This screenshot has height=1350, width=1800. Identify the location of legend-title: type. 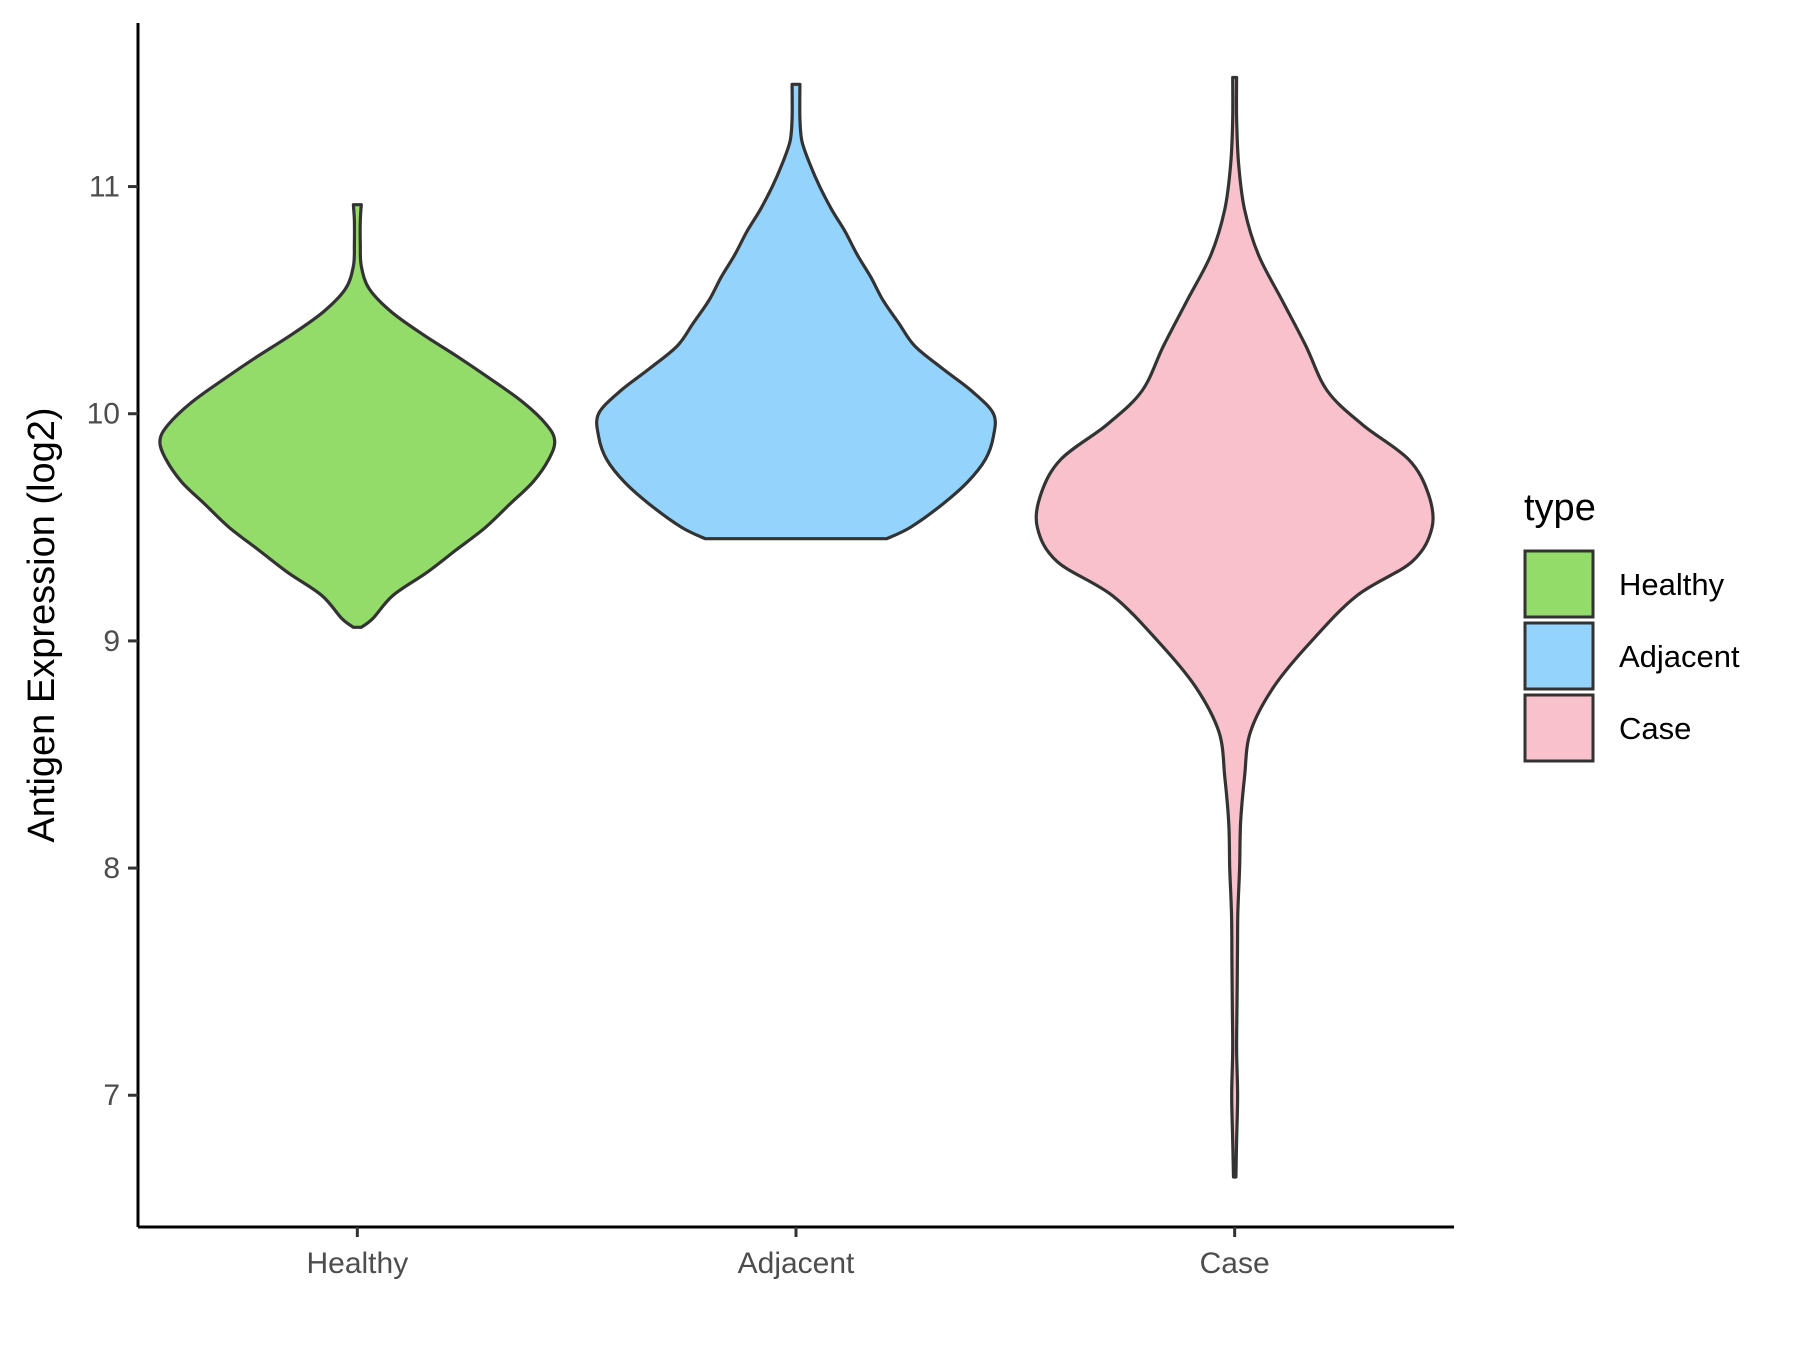
(1560, 508).